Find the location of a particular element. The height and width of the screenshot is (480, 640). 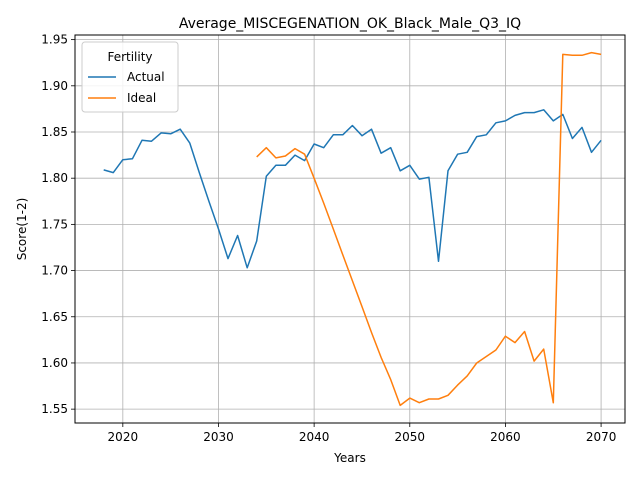

x-tick-label: 2050 is located at coordinates (410, 437).